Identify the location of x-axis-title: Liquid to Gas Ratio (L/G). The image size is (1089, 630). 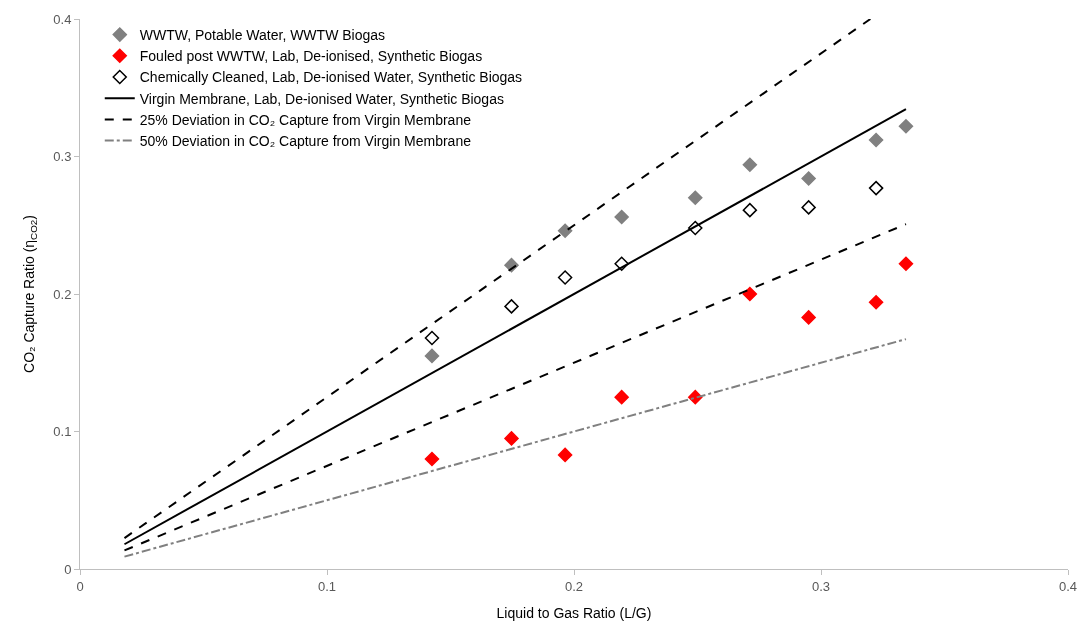
(574, 612).